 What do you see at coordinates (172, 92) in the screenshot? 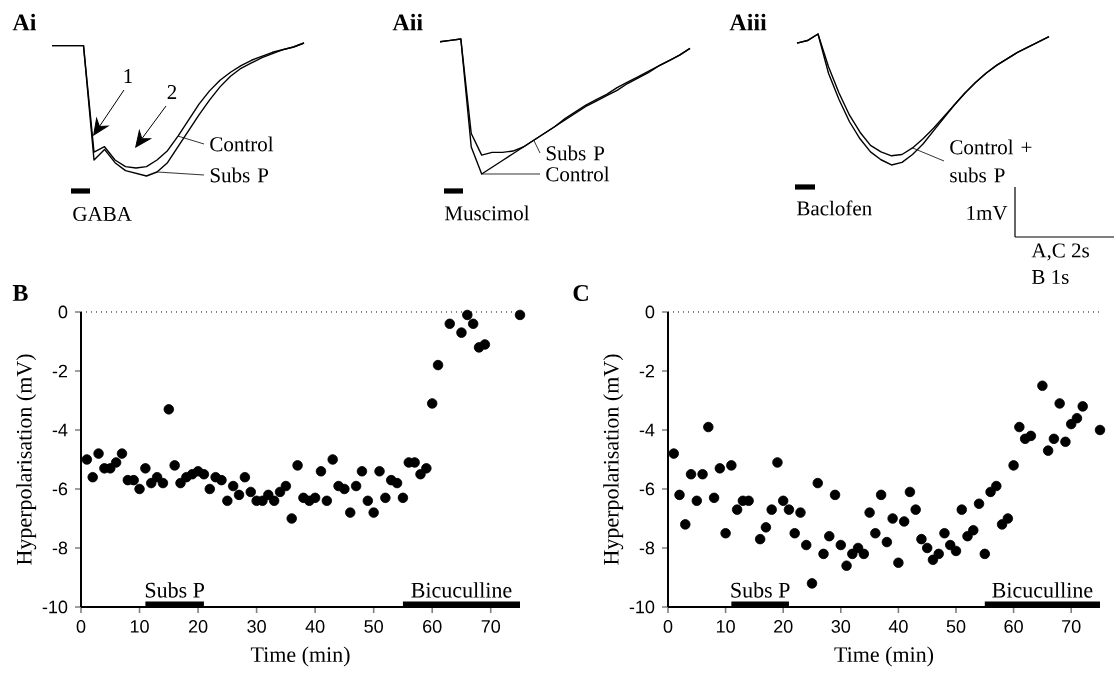
I see `annotation: 2` at bounding box center [172, 92].